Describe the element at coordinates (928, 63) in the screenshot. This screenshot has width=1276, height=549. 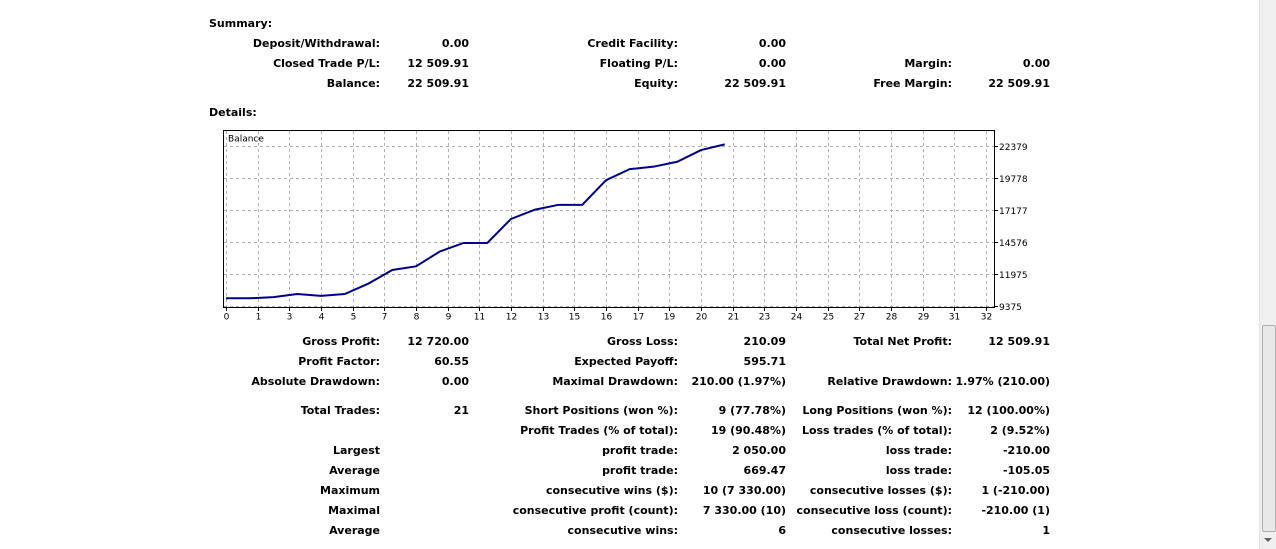
I see `stat-label: Margin:` at that location.